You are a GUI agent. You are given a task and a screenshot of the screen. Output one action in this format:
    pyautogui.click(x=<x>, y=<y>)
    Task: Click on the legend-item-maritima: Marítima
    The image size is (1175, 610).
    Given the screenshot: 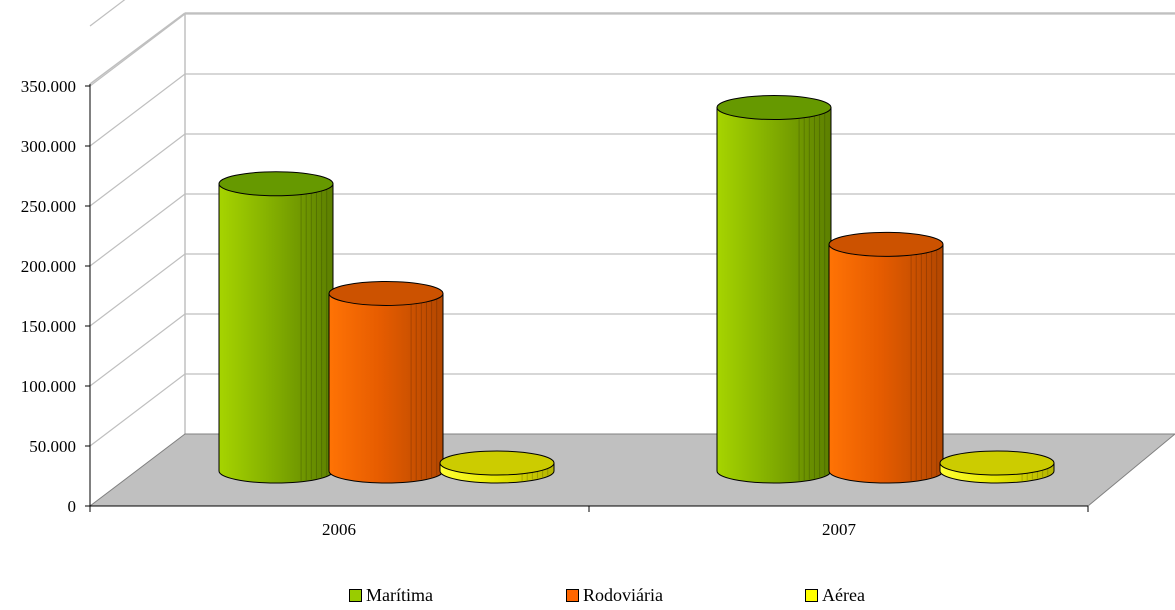 What is the action you would take?
    pyautogui.click(x=391, y=595)
    